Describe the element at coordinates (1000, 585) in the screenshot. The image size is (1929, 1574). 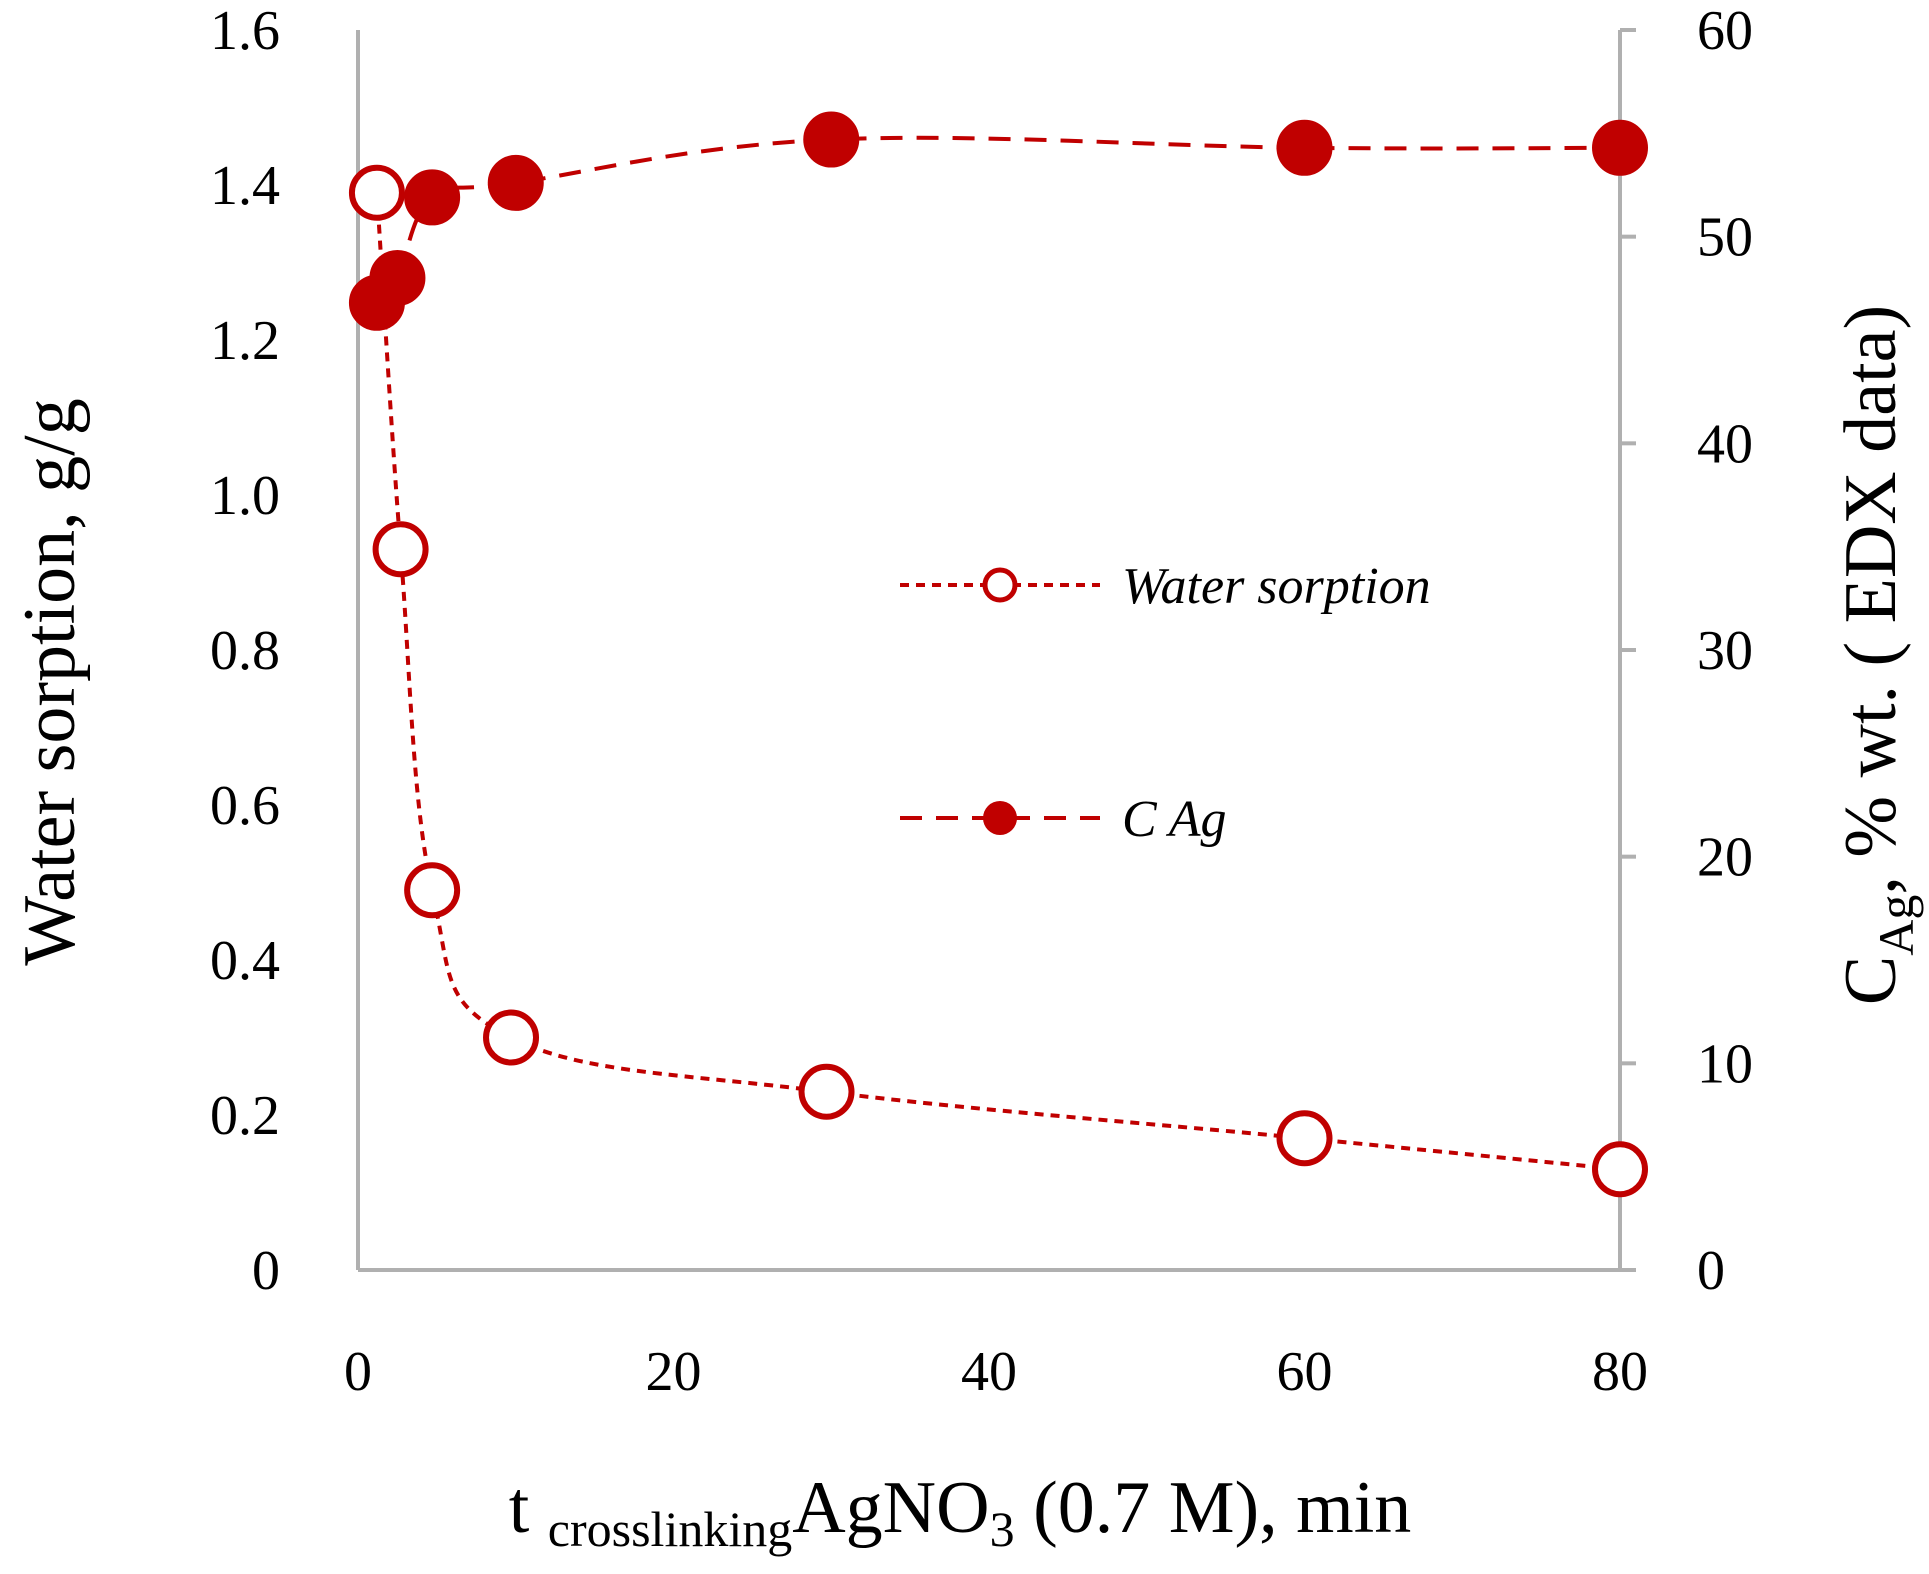
I see `legend-marker-open` at that location.